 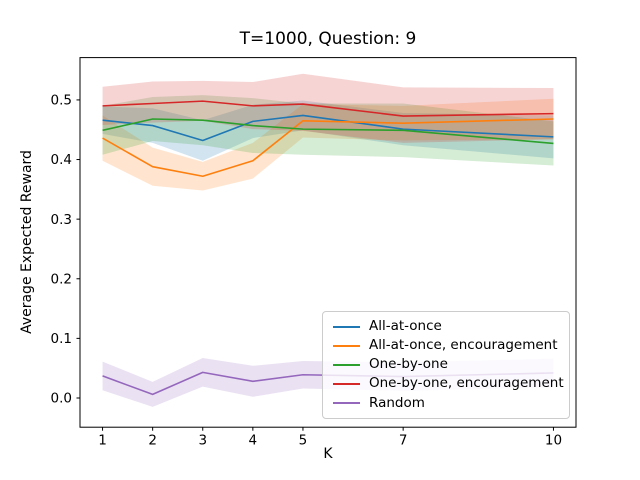 I want to click on x-tick-label: 3, so click(x=202, y=441).